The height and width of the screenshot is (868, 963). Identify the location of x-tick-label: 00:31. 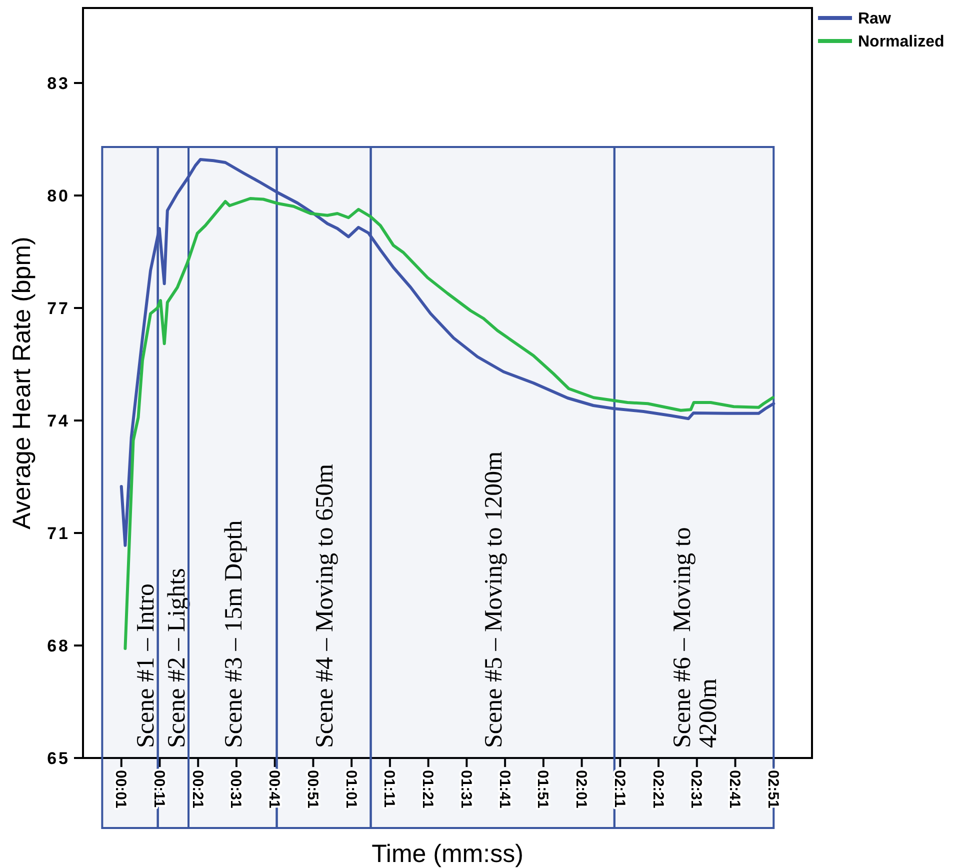
(235, 789).